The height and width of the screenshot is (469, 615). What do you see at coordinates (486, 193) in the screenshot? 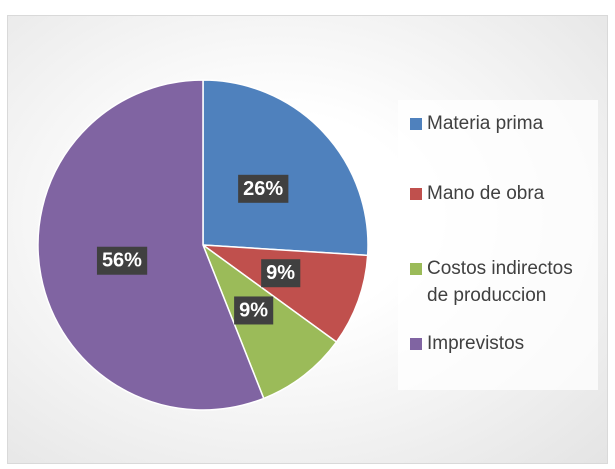
I see `legend-label: Mano de obra` at bounding box center [486, 193].